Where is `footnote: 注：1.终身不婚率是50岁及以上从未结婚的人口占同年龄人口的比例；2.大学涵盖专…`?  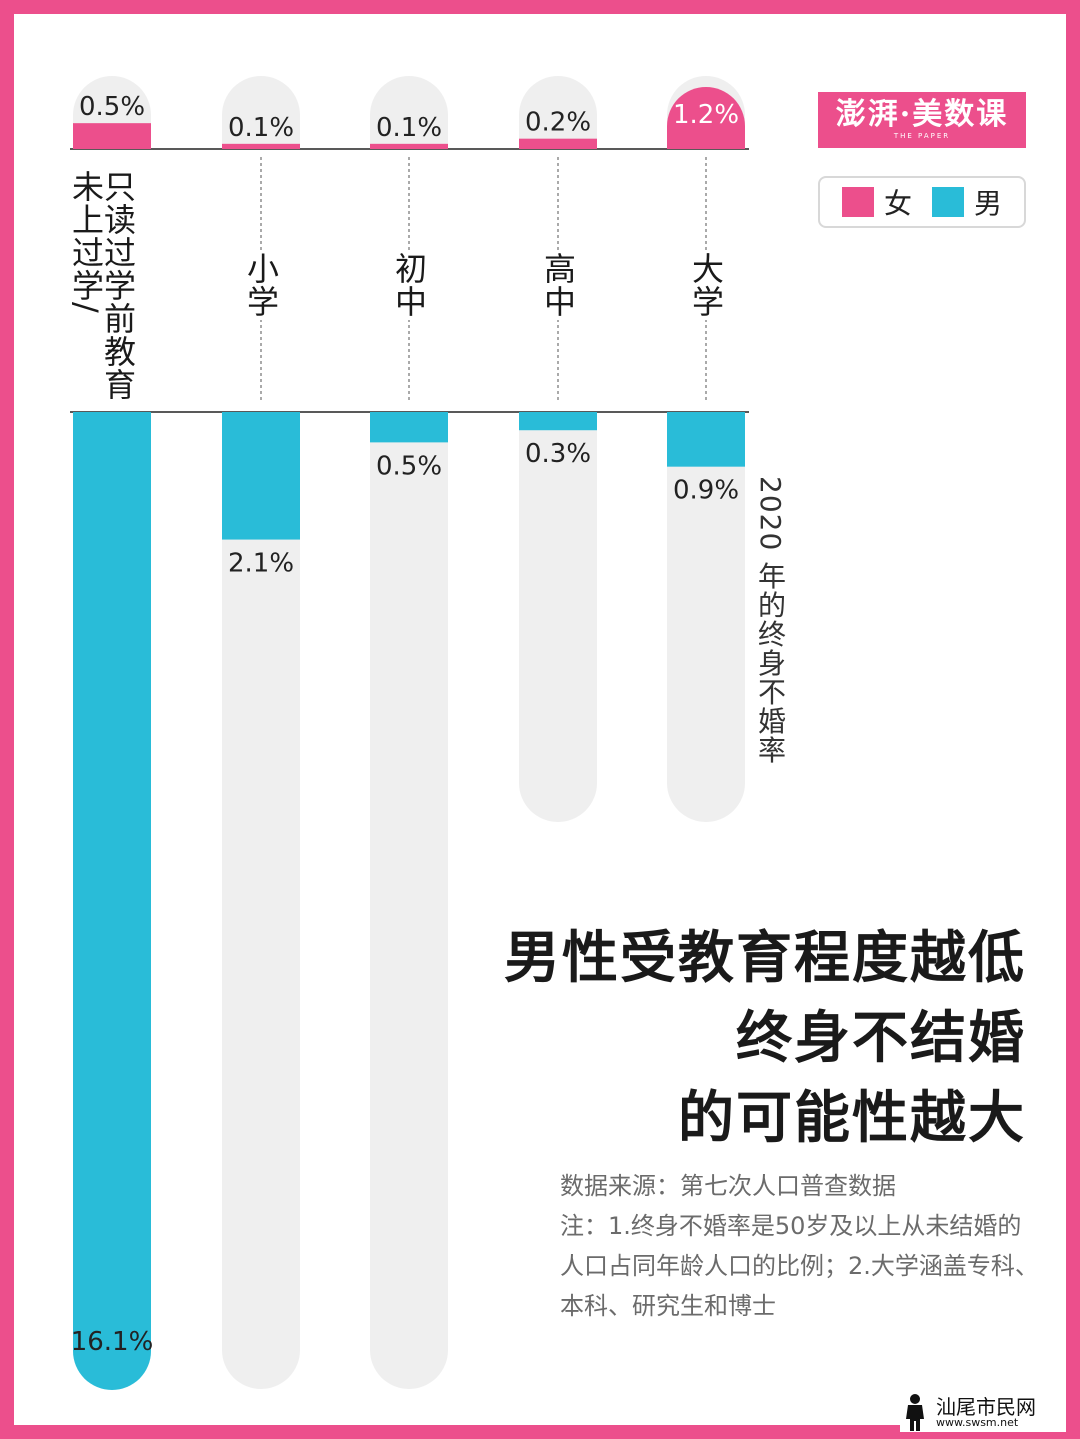
footnote: 注：1.终身不婚率是50岁及以上从未结婚的人口占同年龄人口的比例；2.大学涵盖专… is located at coordinates (799, 1266).